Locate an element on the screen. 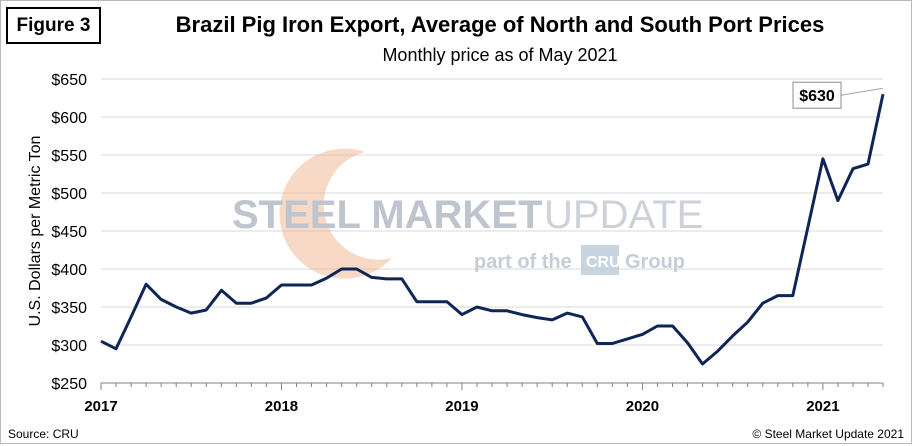 The image size is (914, 446). watermark-cru-badge is located at coordinates (600, 260).